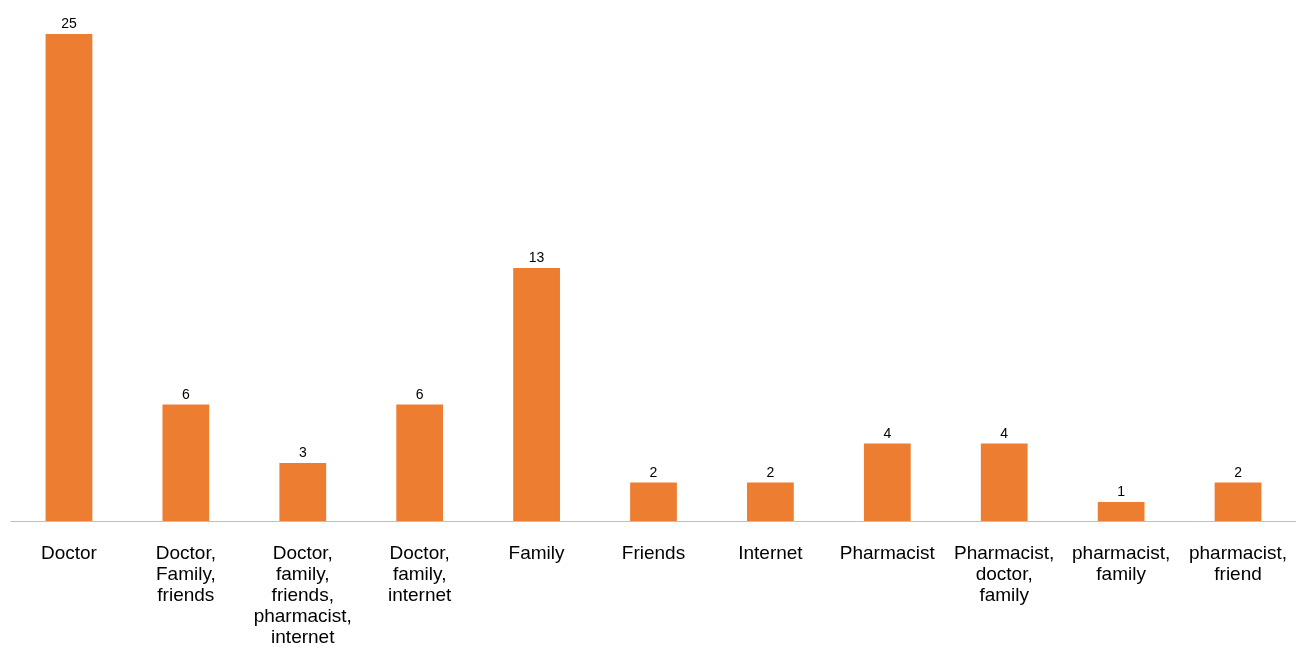 The image size is (1296, 656). Describe the element at coordinates (537, 552) in the screenshot. I see `x-tick-label: Family` at that location.